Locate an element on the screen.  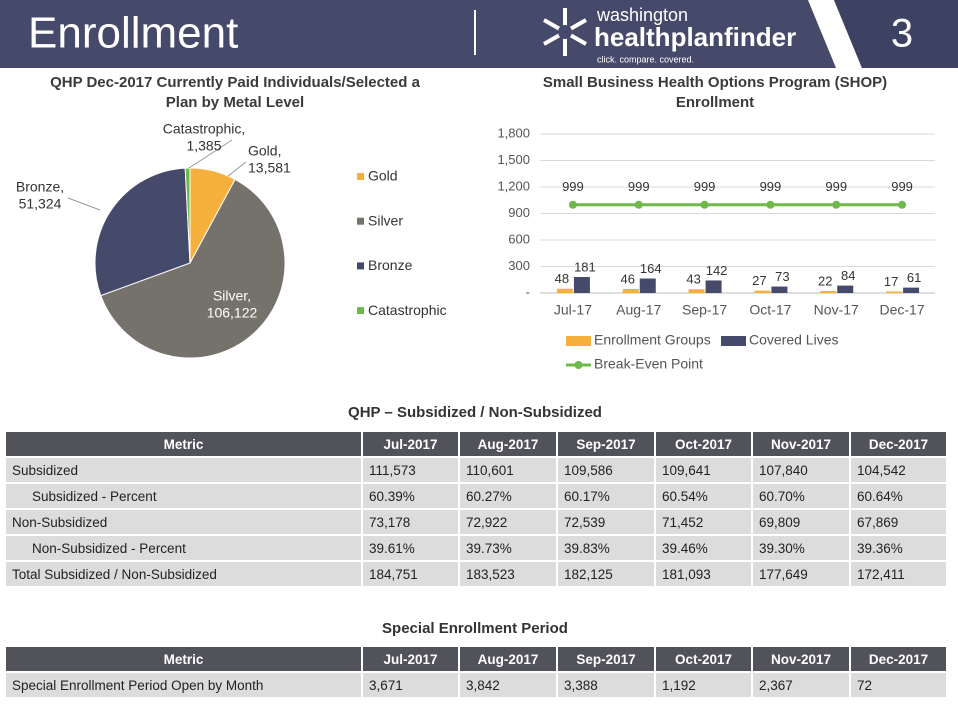
table-cell: 111,573 is located at coordinates (410, 470).